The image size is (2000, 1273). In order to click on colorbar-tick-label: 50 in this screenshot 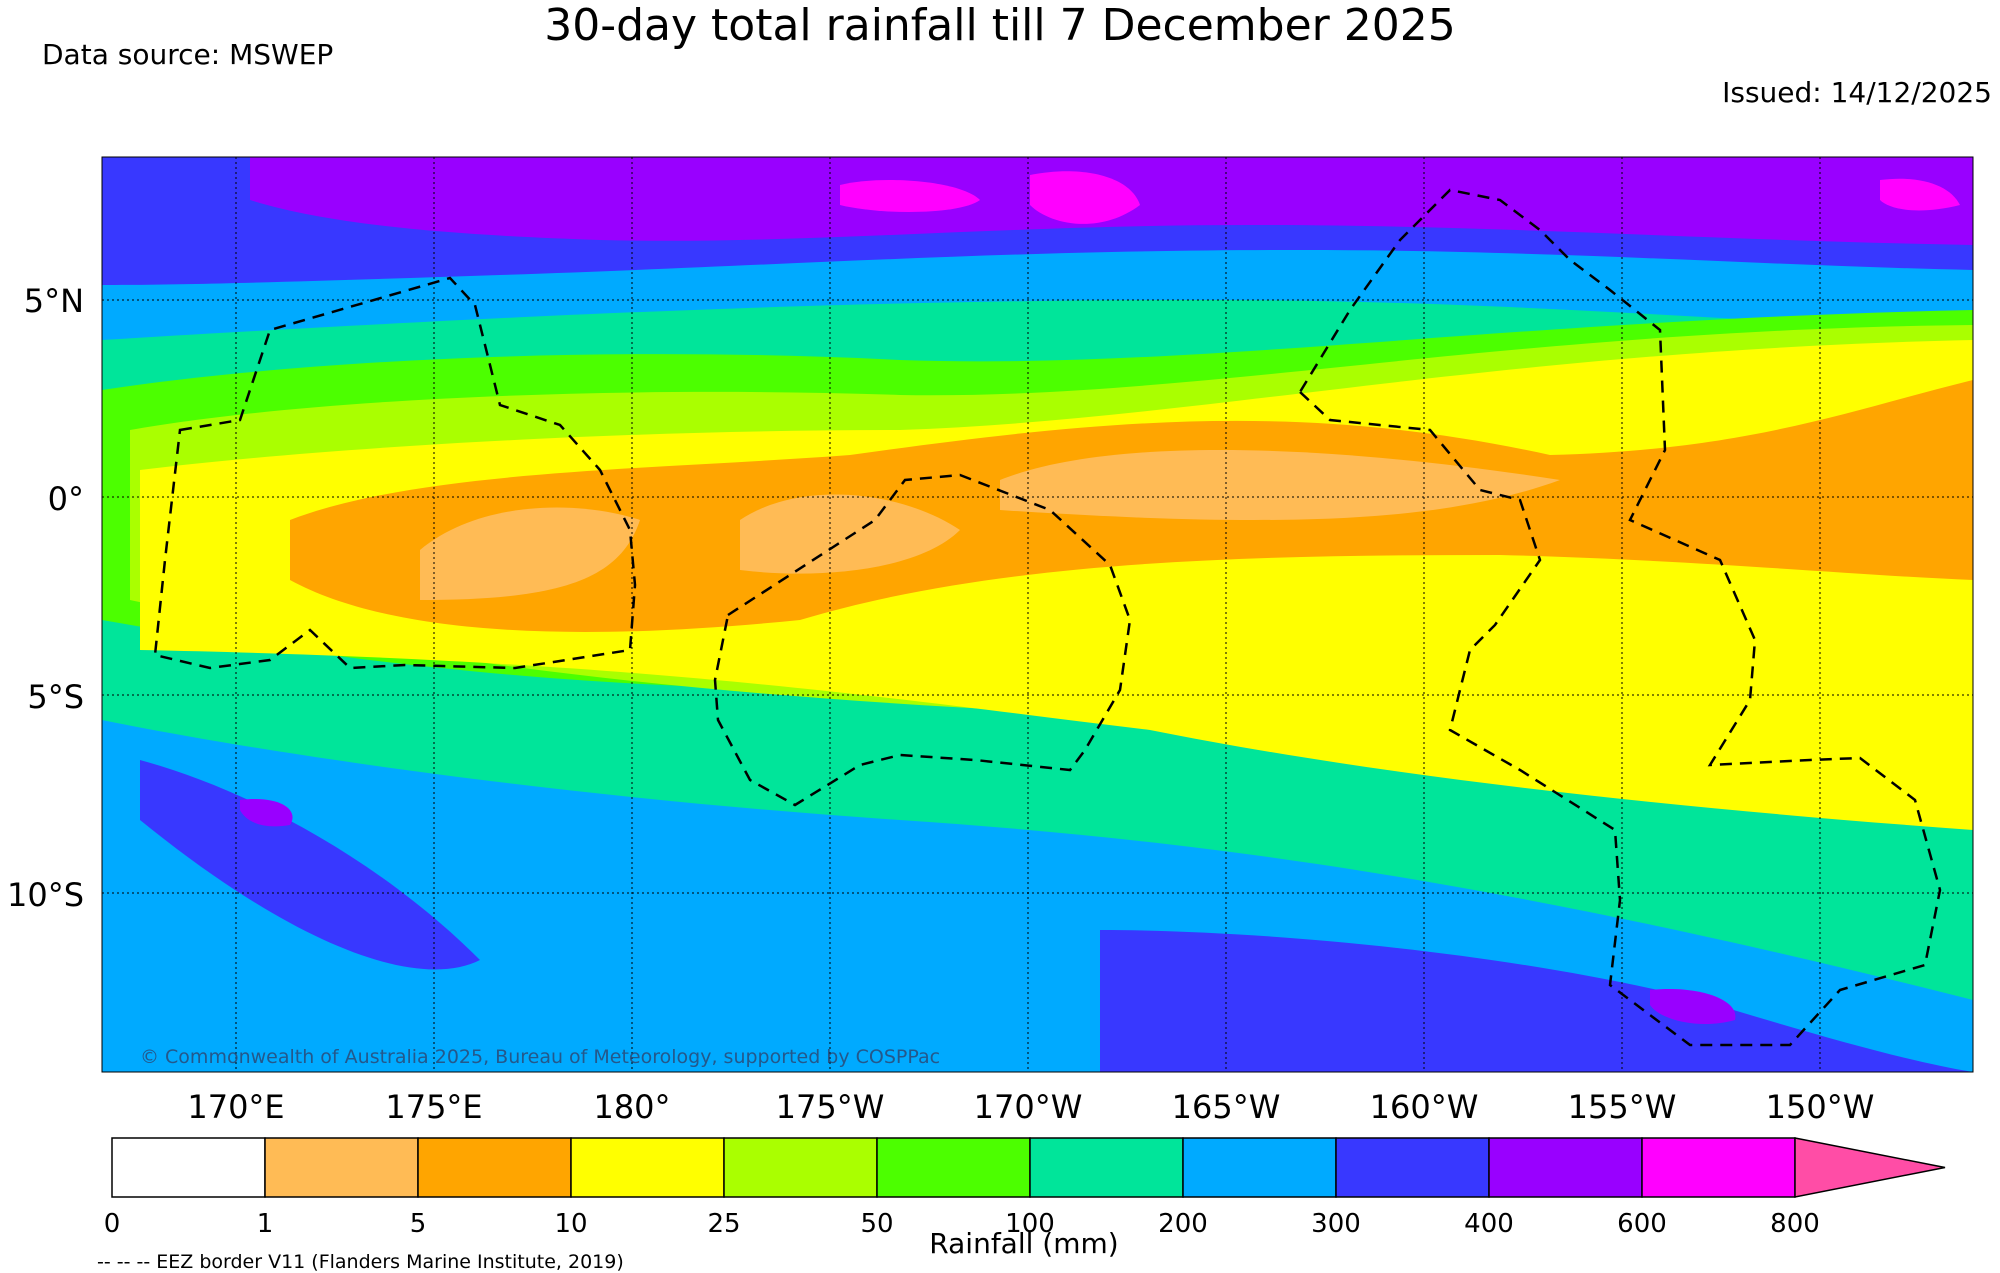, I will do `click(876, 1224)`.